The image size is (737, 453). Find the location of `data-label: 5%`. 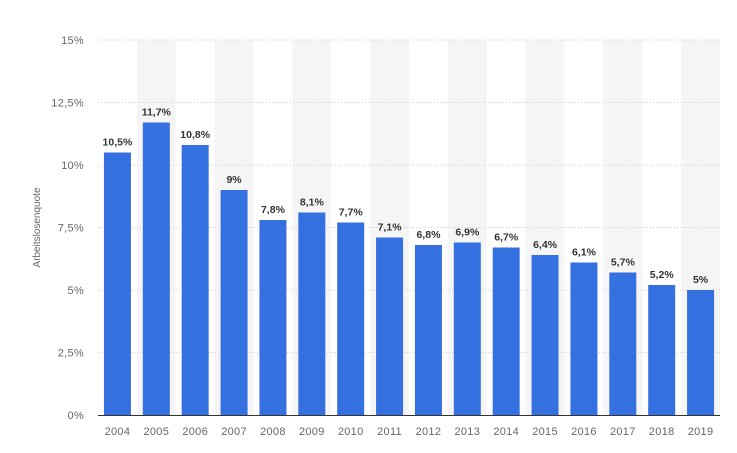

data-label: 5% is located at coordinates (701, 280).